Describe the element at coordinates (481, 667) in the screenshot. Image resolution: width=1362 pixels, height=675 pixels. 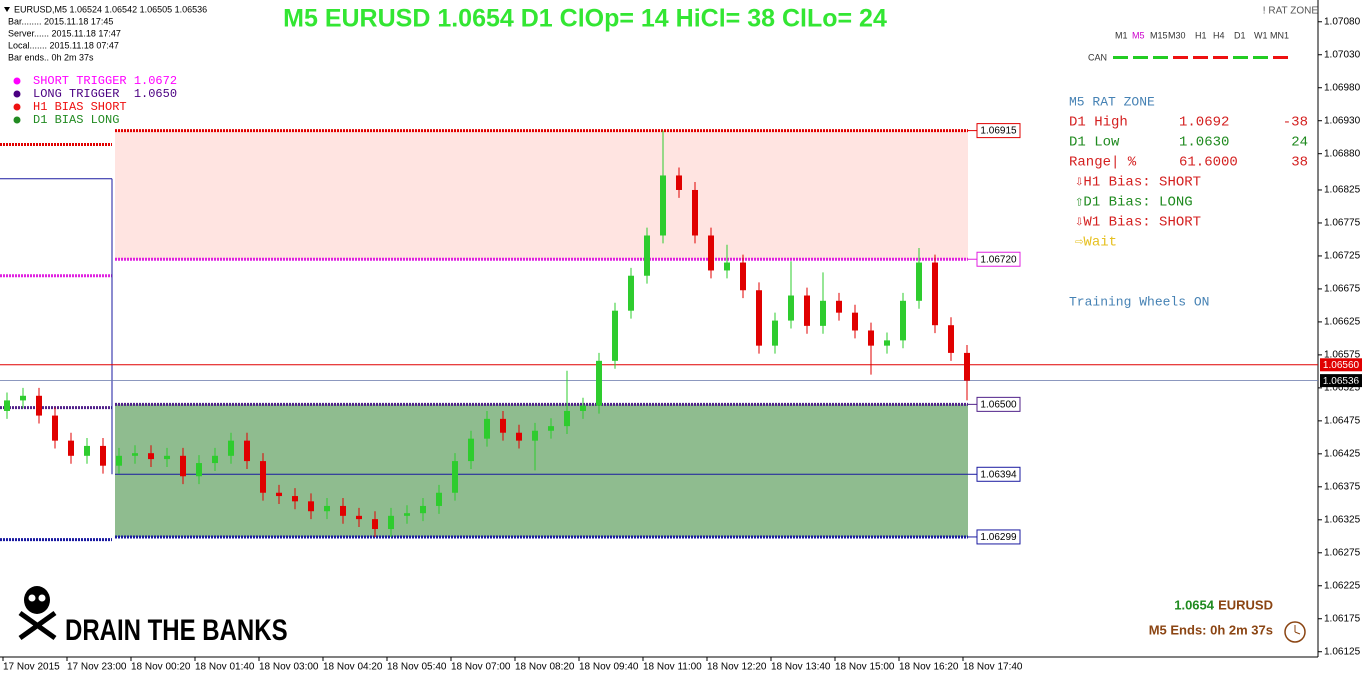
I see `x-tick-label: 18 Nov 07:00` at that location.